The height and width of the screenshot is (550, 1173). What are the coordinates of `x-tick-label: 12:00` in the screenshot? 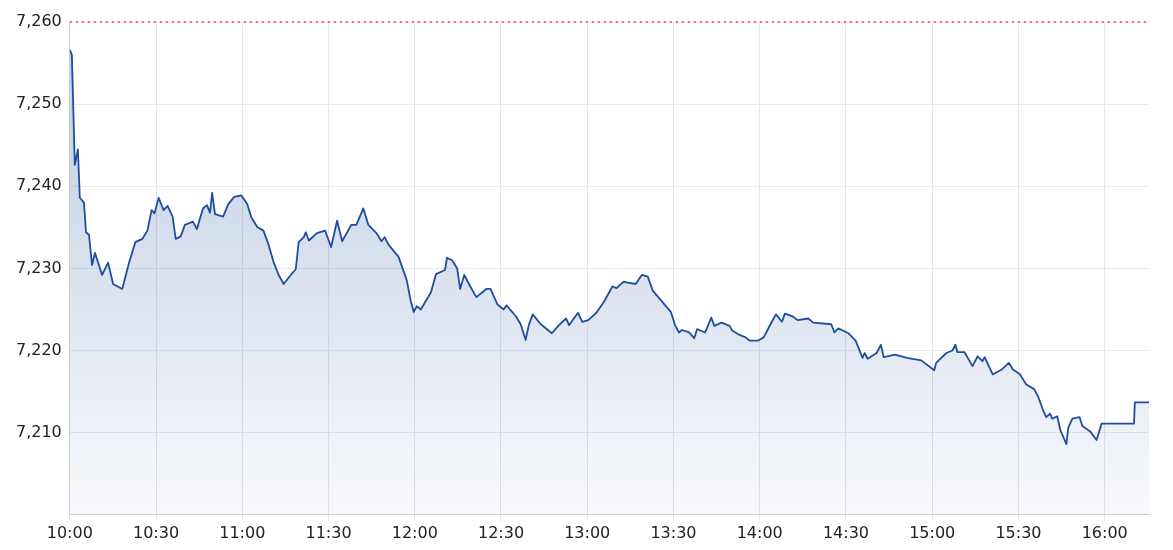 It's located at (414, 532).